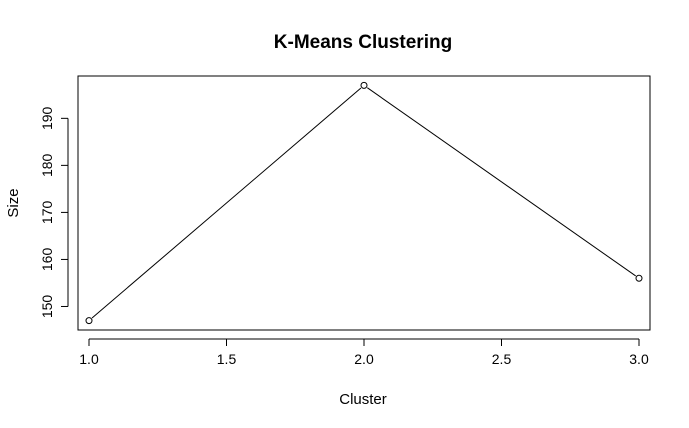  I want to click on x-tick-label: 3.0, so click(639, 359).